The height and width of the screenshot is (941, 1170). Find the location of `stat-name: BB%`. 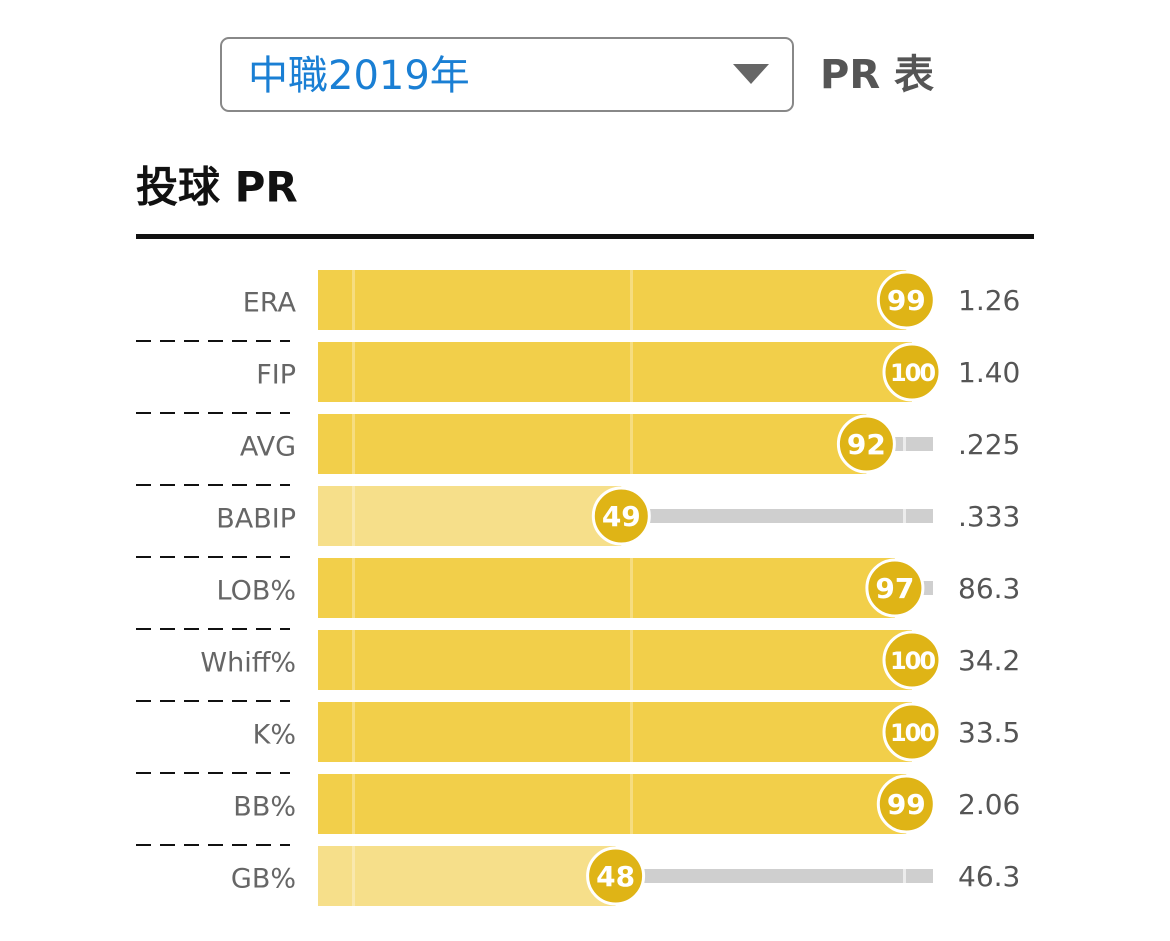

stat-name: BB% is located at coordinates (264, 807).